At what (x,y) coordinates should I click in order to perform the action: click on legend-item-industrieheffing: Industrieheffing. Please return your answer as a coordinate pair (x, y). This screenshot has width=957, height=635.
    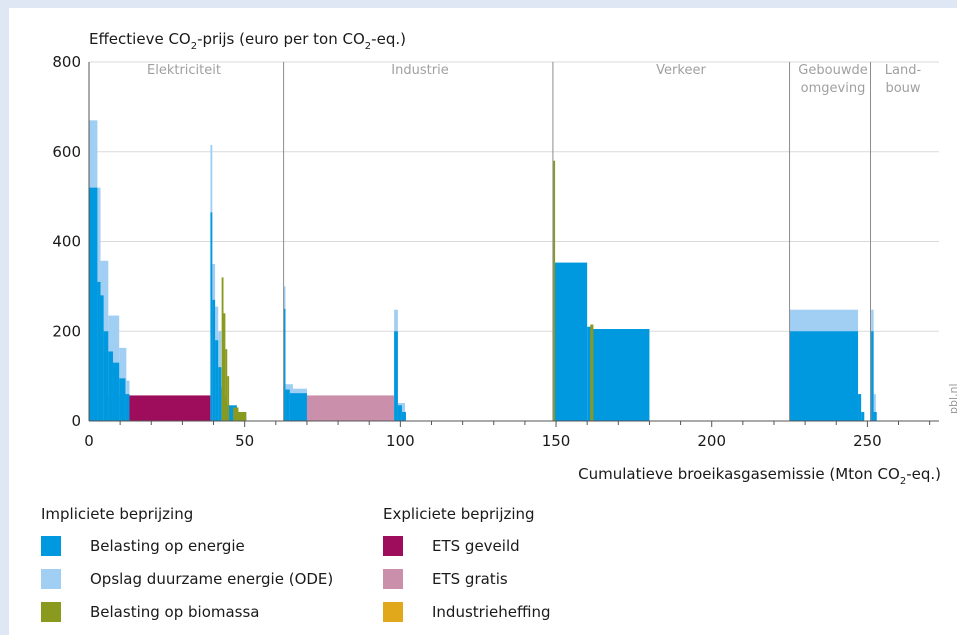
    Looking at the image, I should click on (466, 612).